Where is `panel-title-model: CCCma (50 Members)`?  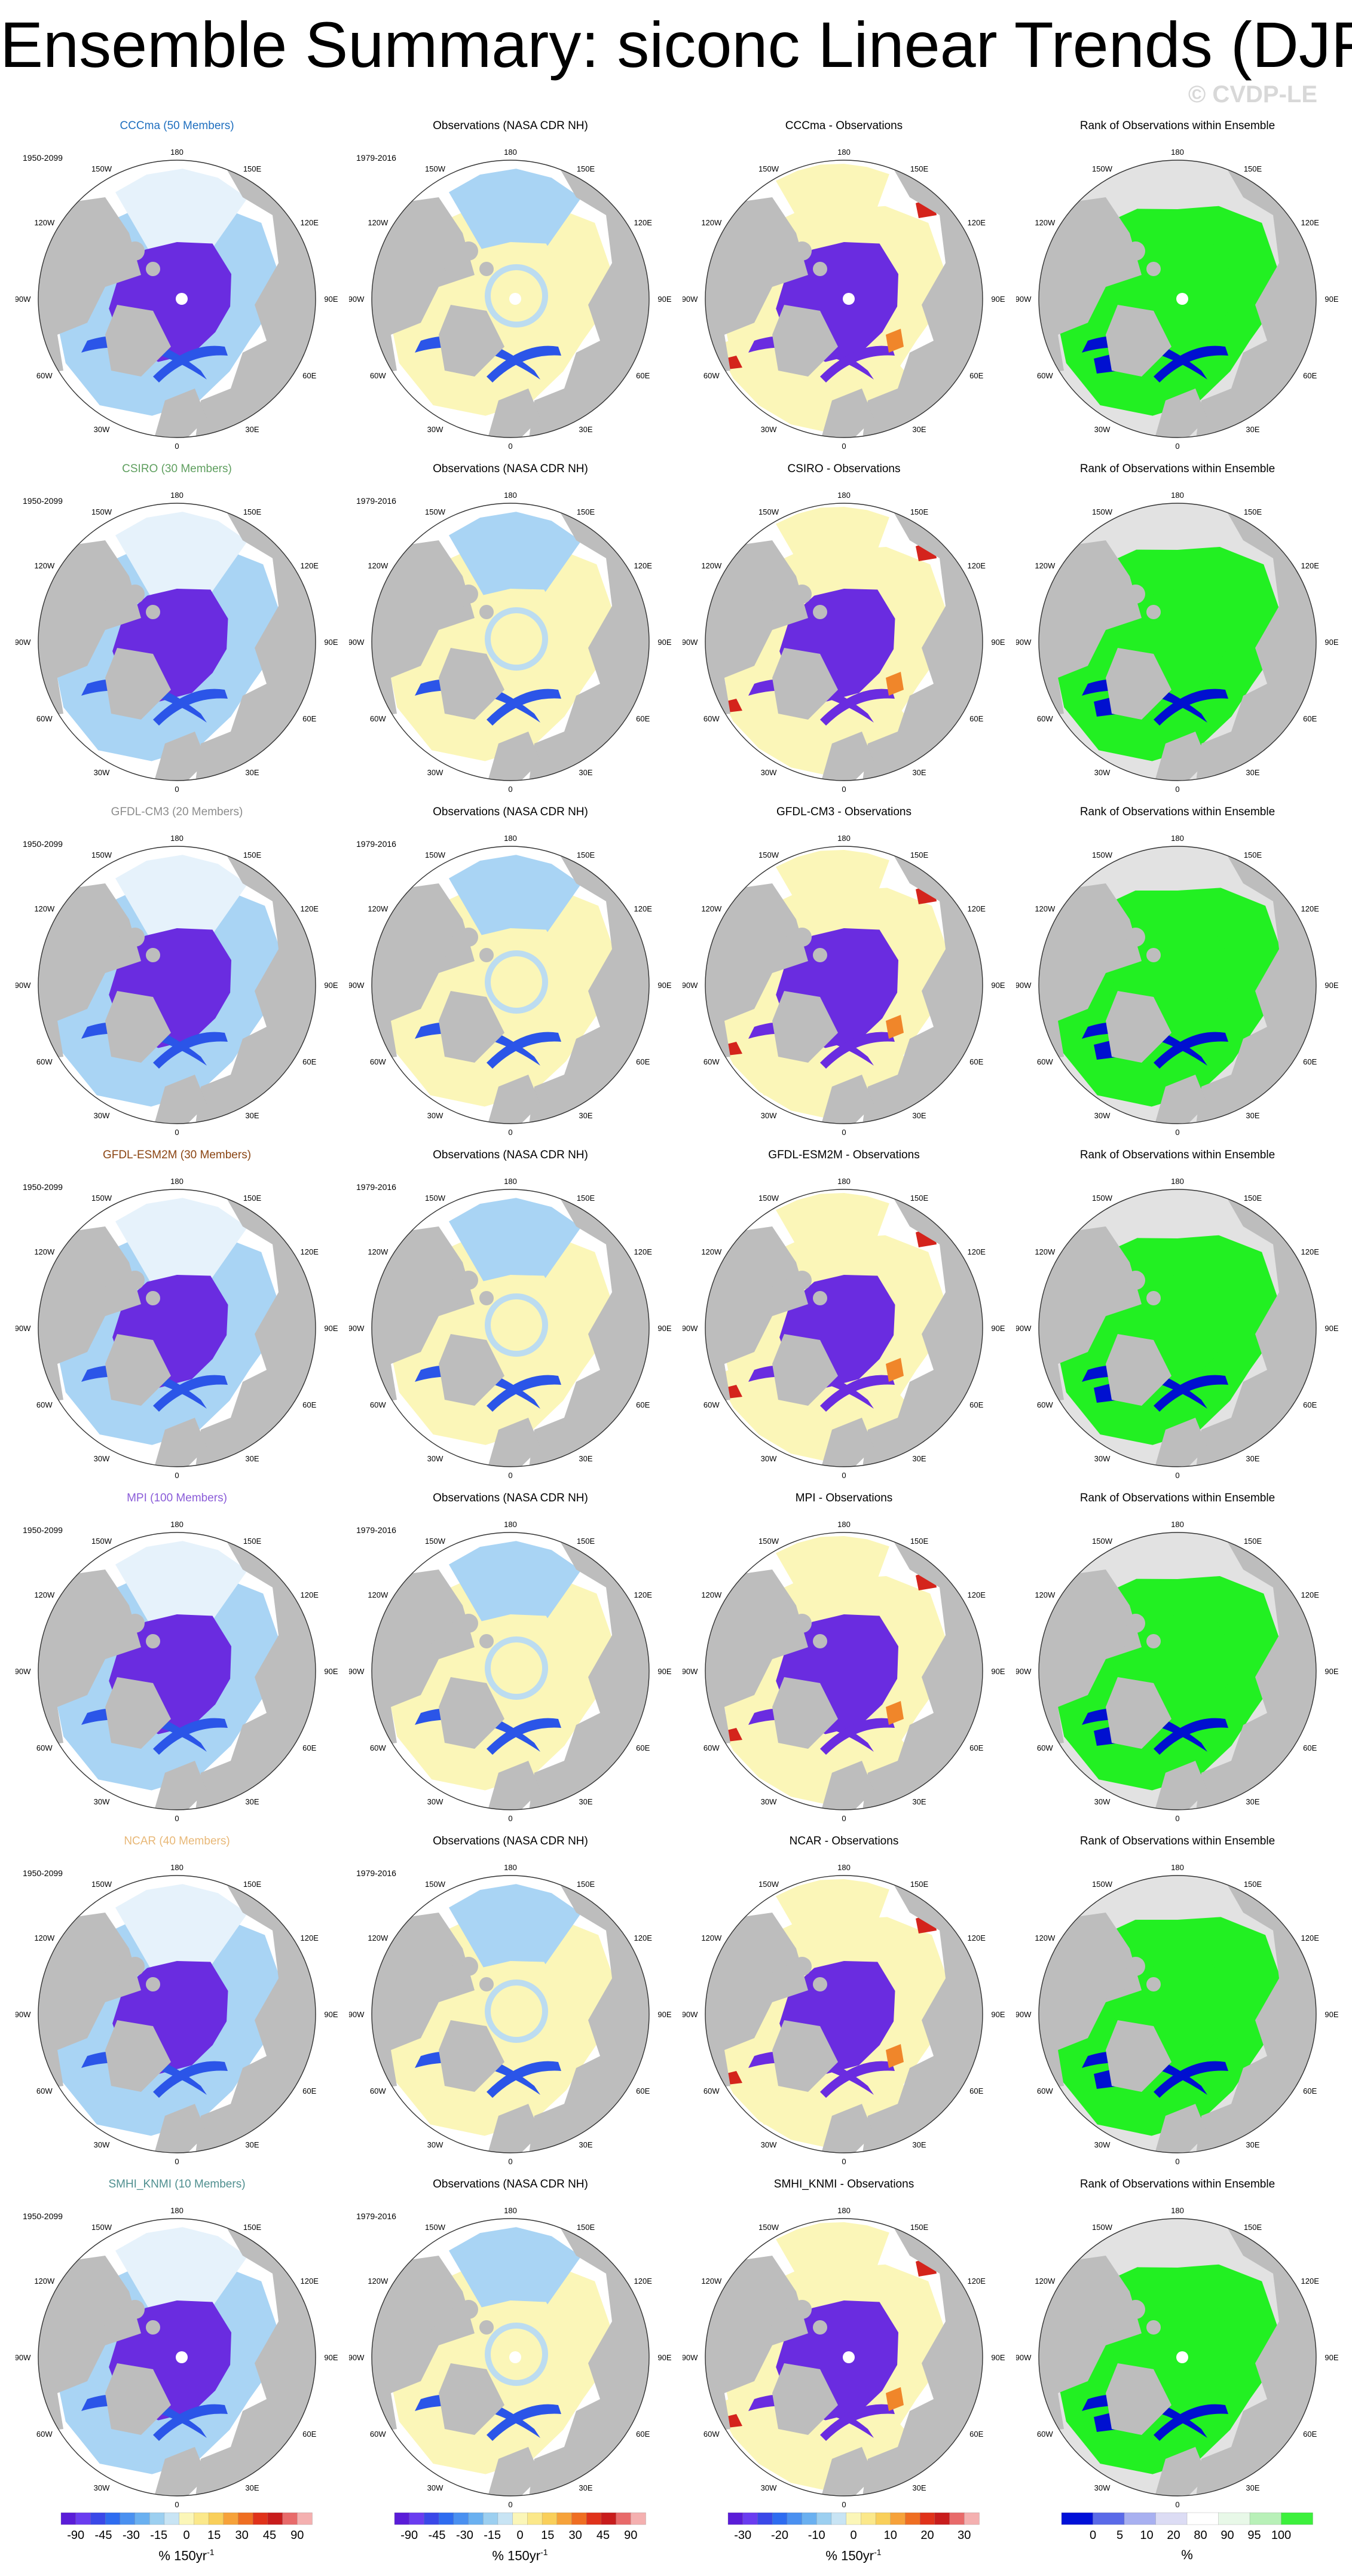 panel-title-model: CCCma (50 Members) is located at coordinates (177, 126).